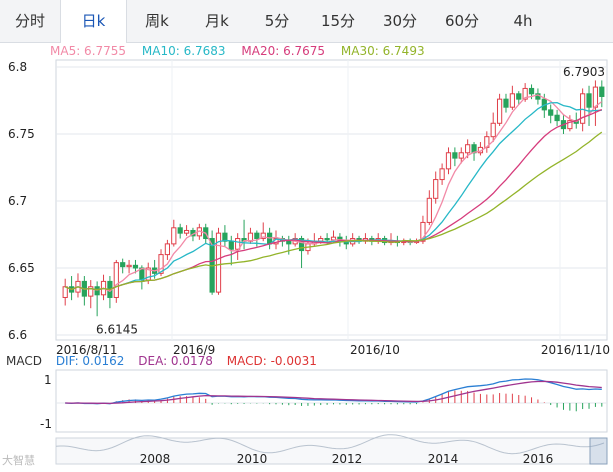  I want to click on macd-dif-line, so click(333, 391).